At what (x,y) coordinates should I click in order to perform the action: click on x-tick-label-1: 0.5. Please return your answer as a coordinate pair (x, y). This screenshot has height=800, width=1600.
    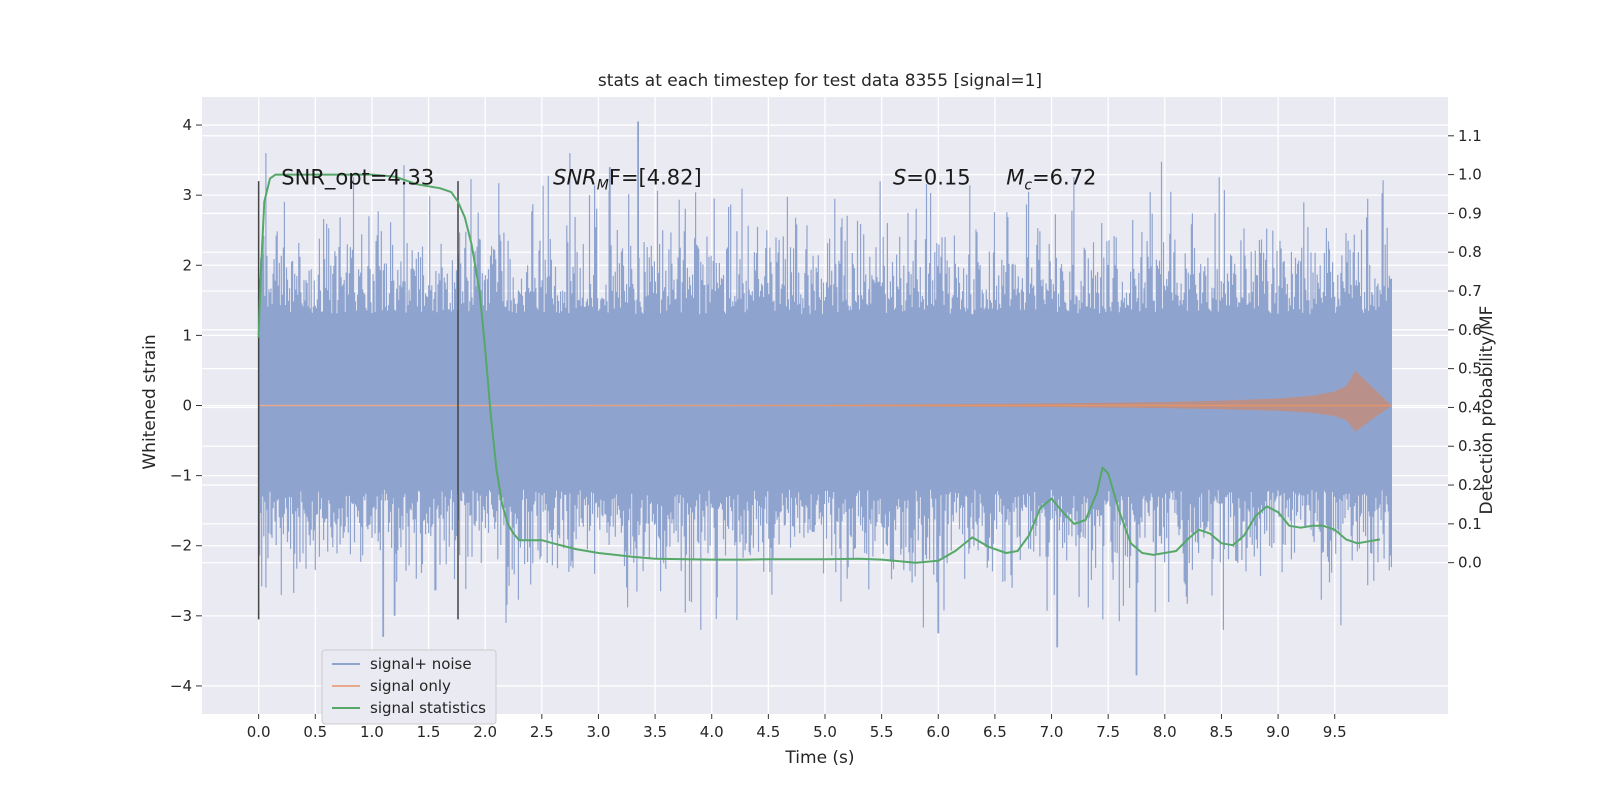
    Looking at the image, I should click on (315, 732).